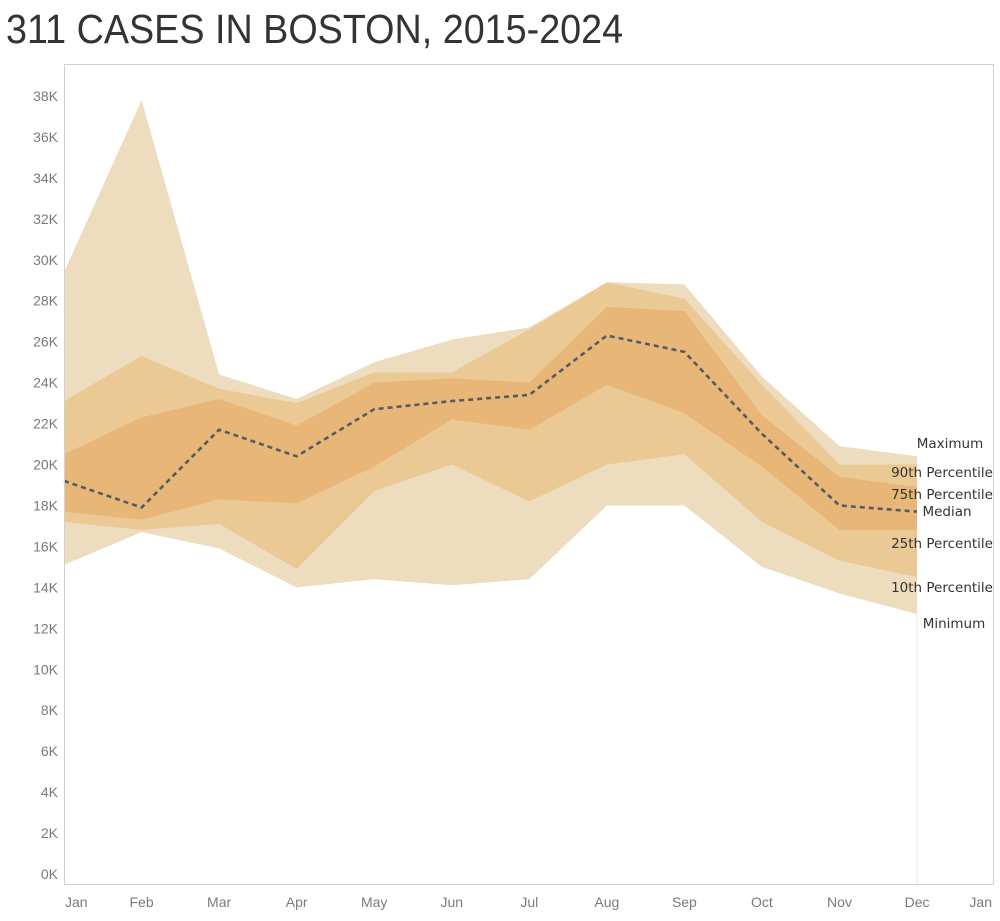  Describe the element at coordinates (942, 544) in the screenshot. I see `series-label-25th-percentile: 25th Percentile` at that location.